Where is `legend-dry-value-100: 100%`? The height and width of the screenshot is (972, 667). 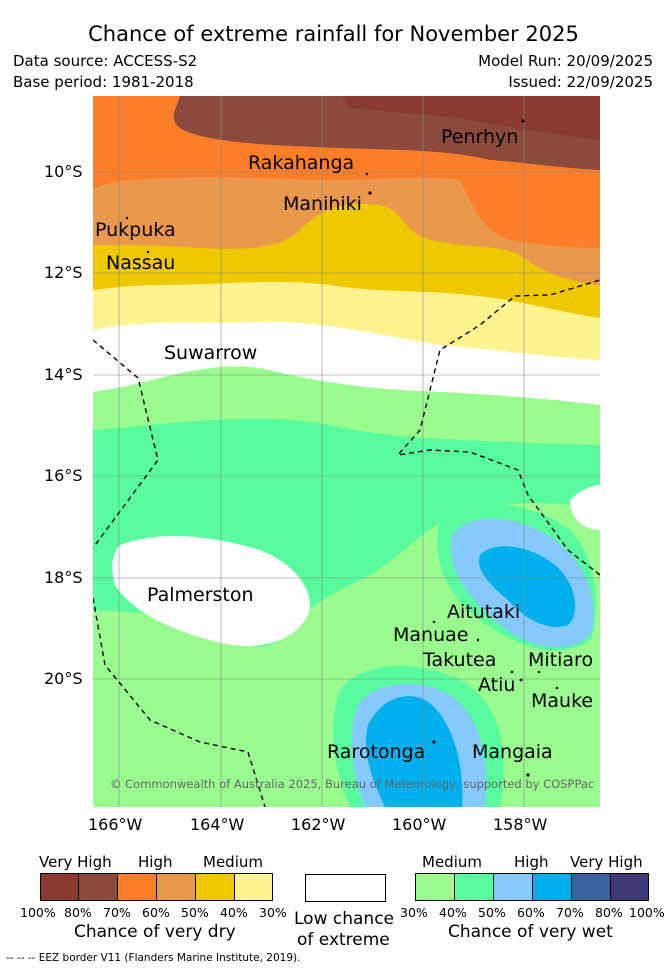 legend-dry-value-100: 100% is located at coordinates (38, 912).